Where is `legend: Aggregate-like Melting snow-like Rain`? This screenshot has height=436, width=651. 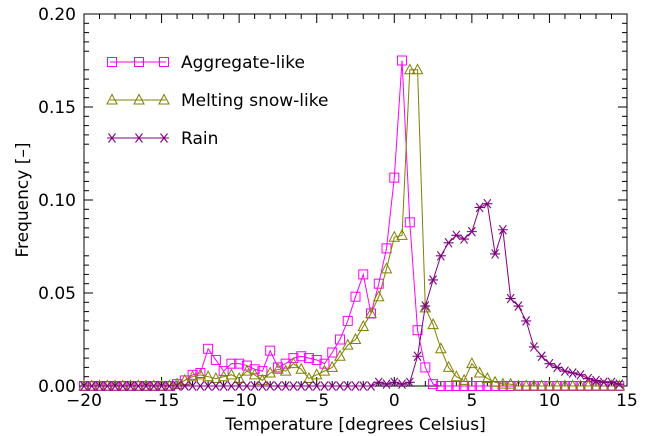
legend: Aggregate-like Melting snow-like Rain is located at coordinates (217, 101).